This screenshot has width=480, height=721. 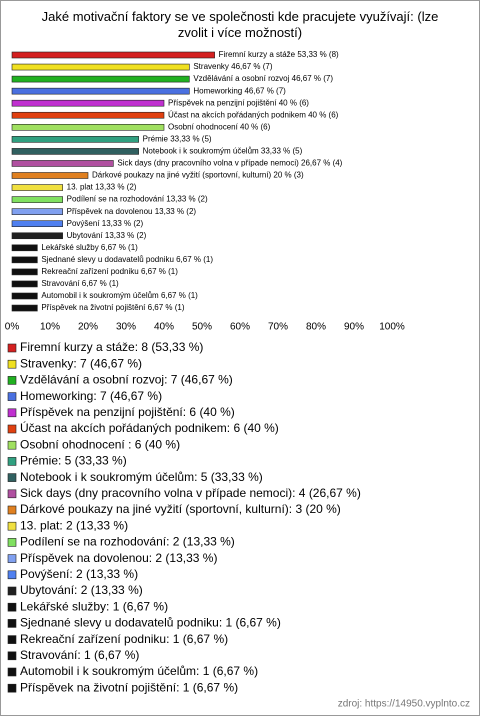 I want to click on value-label: Stravenky 46,67 % (7), so click(x=232, y=66).